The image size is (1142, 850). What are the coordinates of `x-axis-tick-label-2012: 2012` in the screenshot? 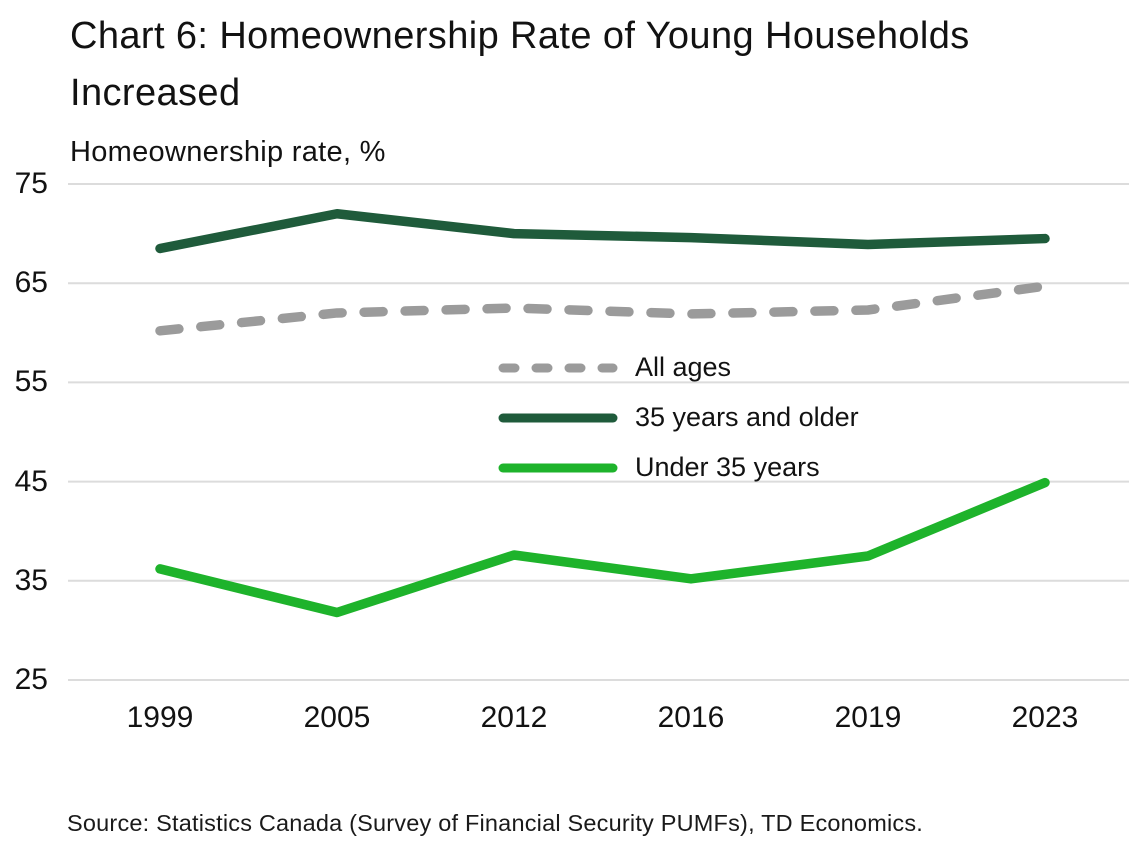 It's located at (514, 717).